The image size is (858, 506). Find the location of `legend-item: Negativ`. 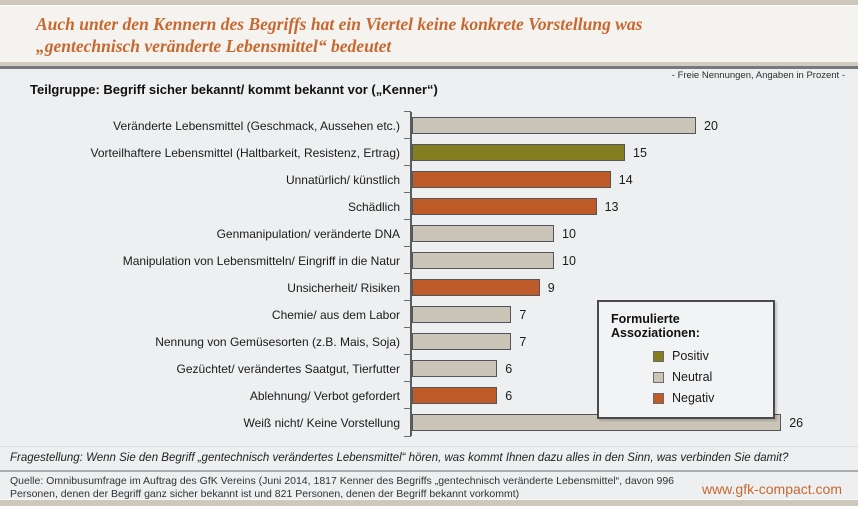

legend-item: Negativ is located at coordinates (683, 398).